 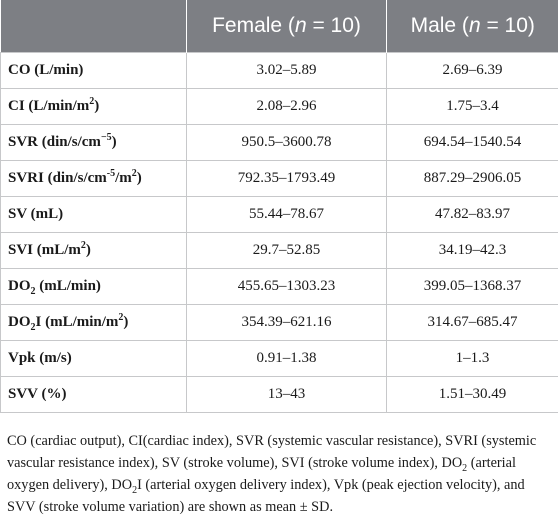 What do you see at coordinates (286, 394) in the screenshot?
I see `female-value: 13–43` at bounding box center [286, 394].